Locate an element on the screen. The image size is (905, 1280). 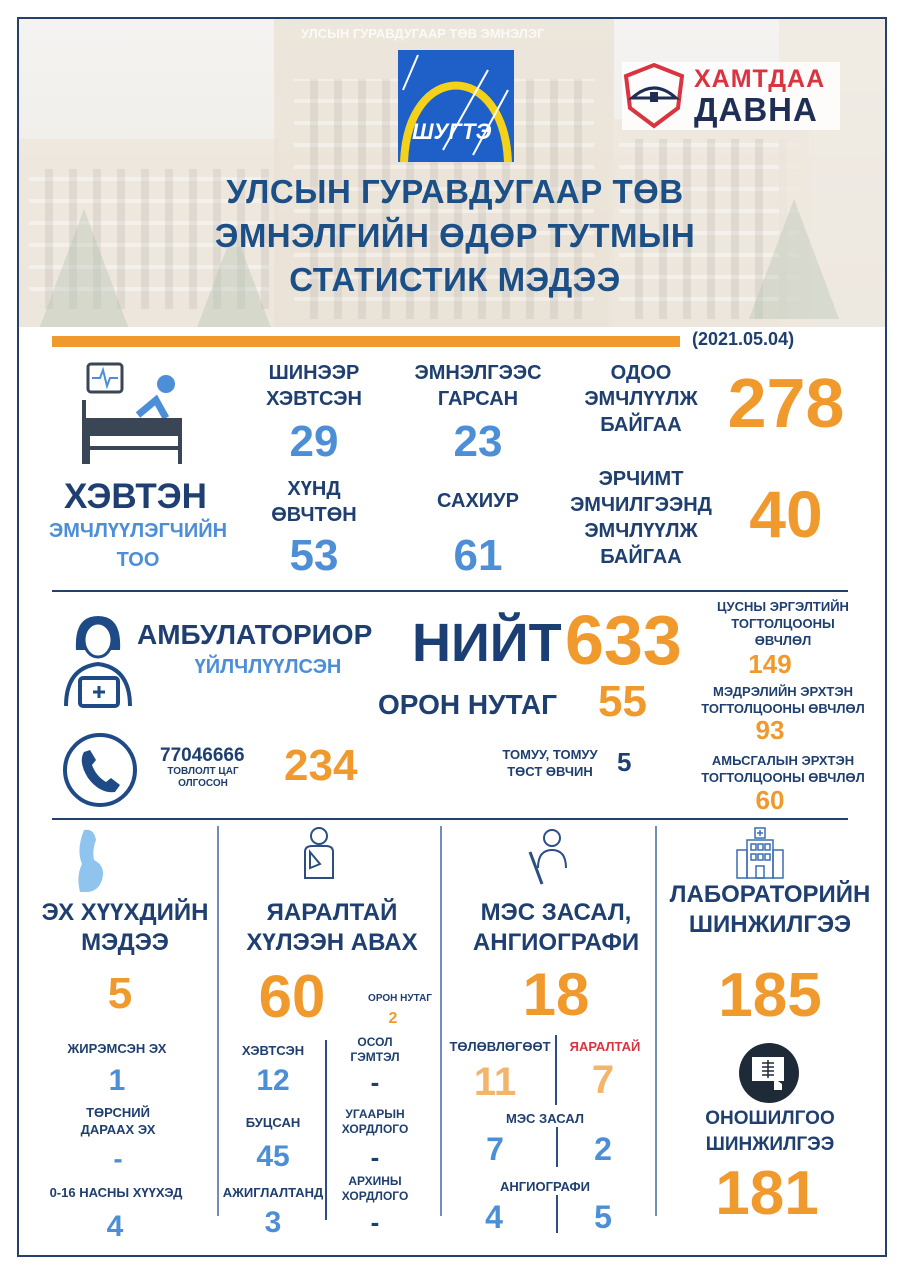
outpatient-subtitle: ҮЙЛЧЛҮҮЛСЭН is located at coordinates (268, 667).